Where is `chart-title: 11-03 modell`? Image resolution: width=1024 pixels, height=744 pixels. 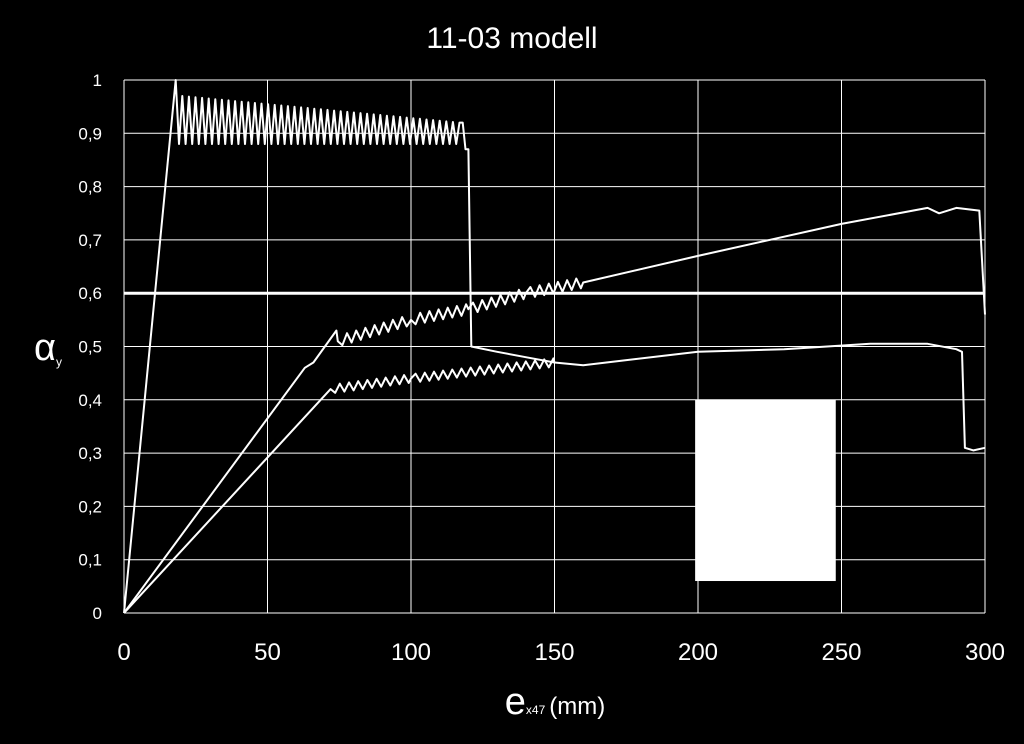 chart-title: 11-03 modell is located at coordinates (511, 38).